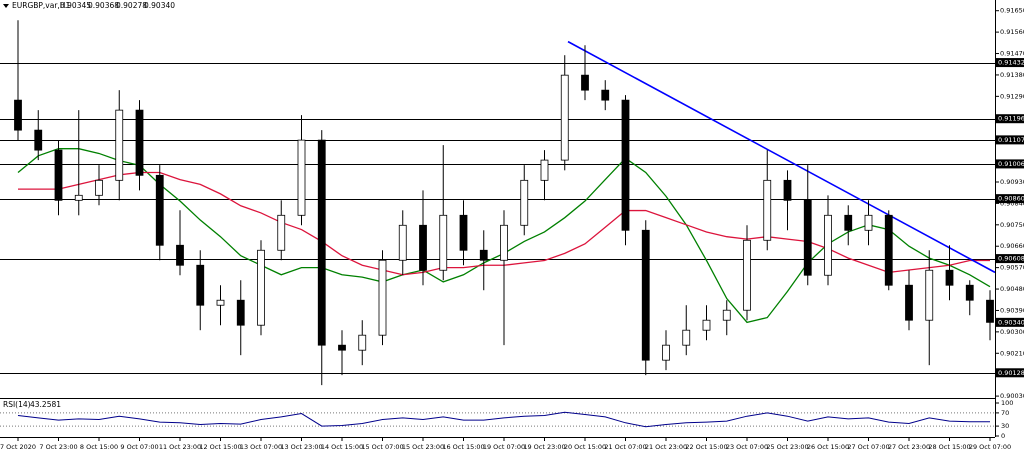 This screenshot has width=1024, height=453. I want to click on rsi-line, so click(504, 419).